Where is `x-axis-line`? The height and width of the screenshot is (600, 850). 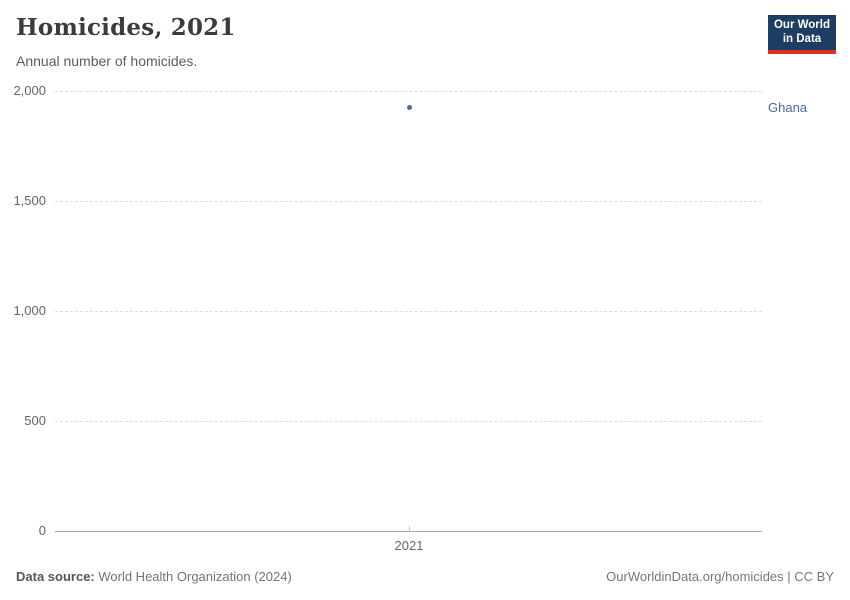 x-axis-line is located at coordinates (408, 531).